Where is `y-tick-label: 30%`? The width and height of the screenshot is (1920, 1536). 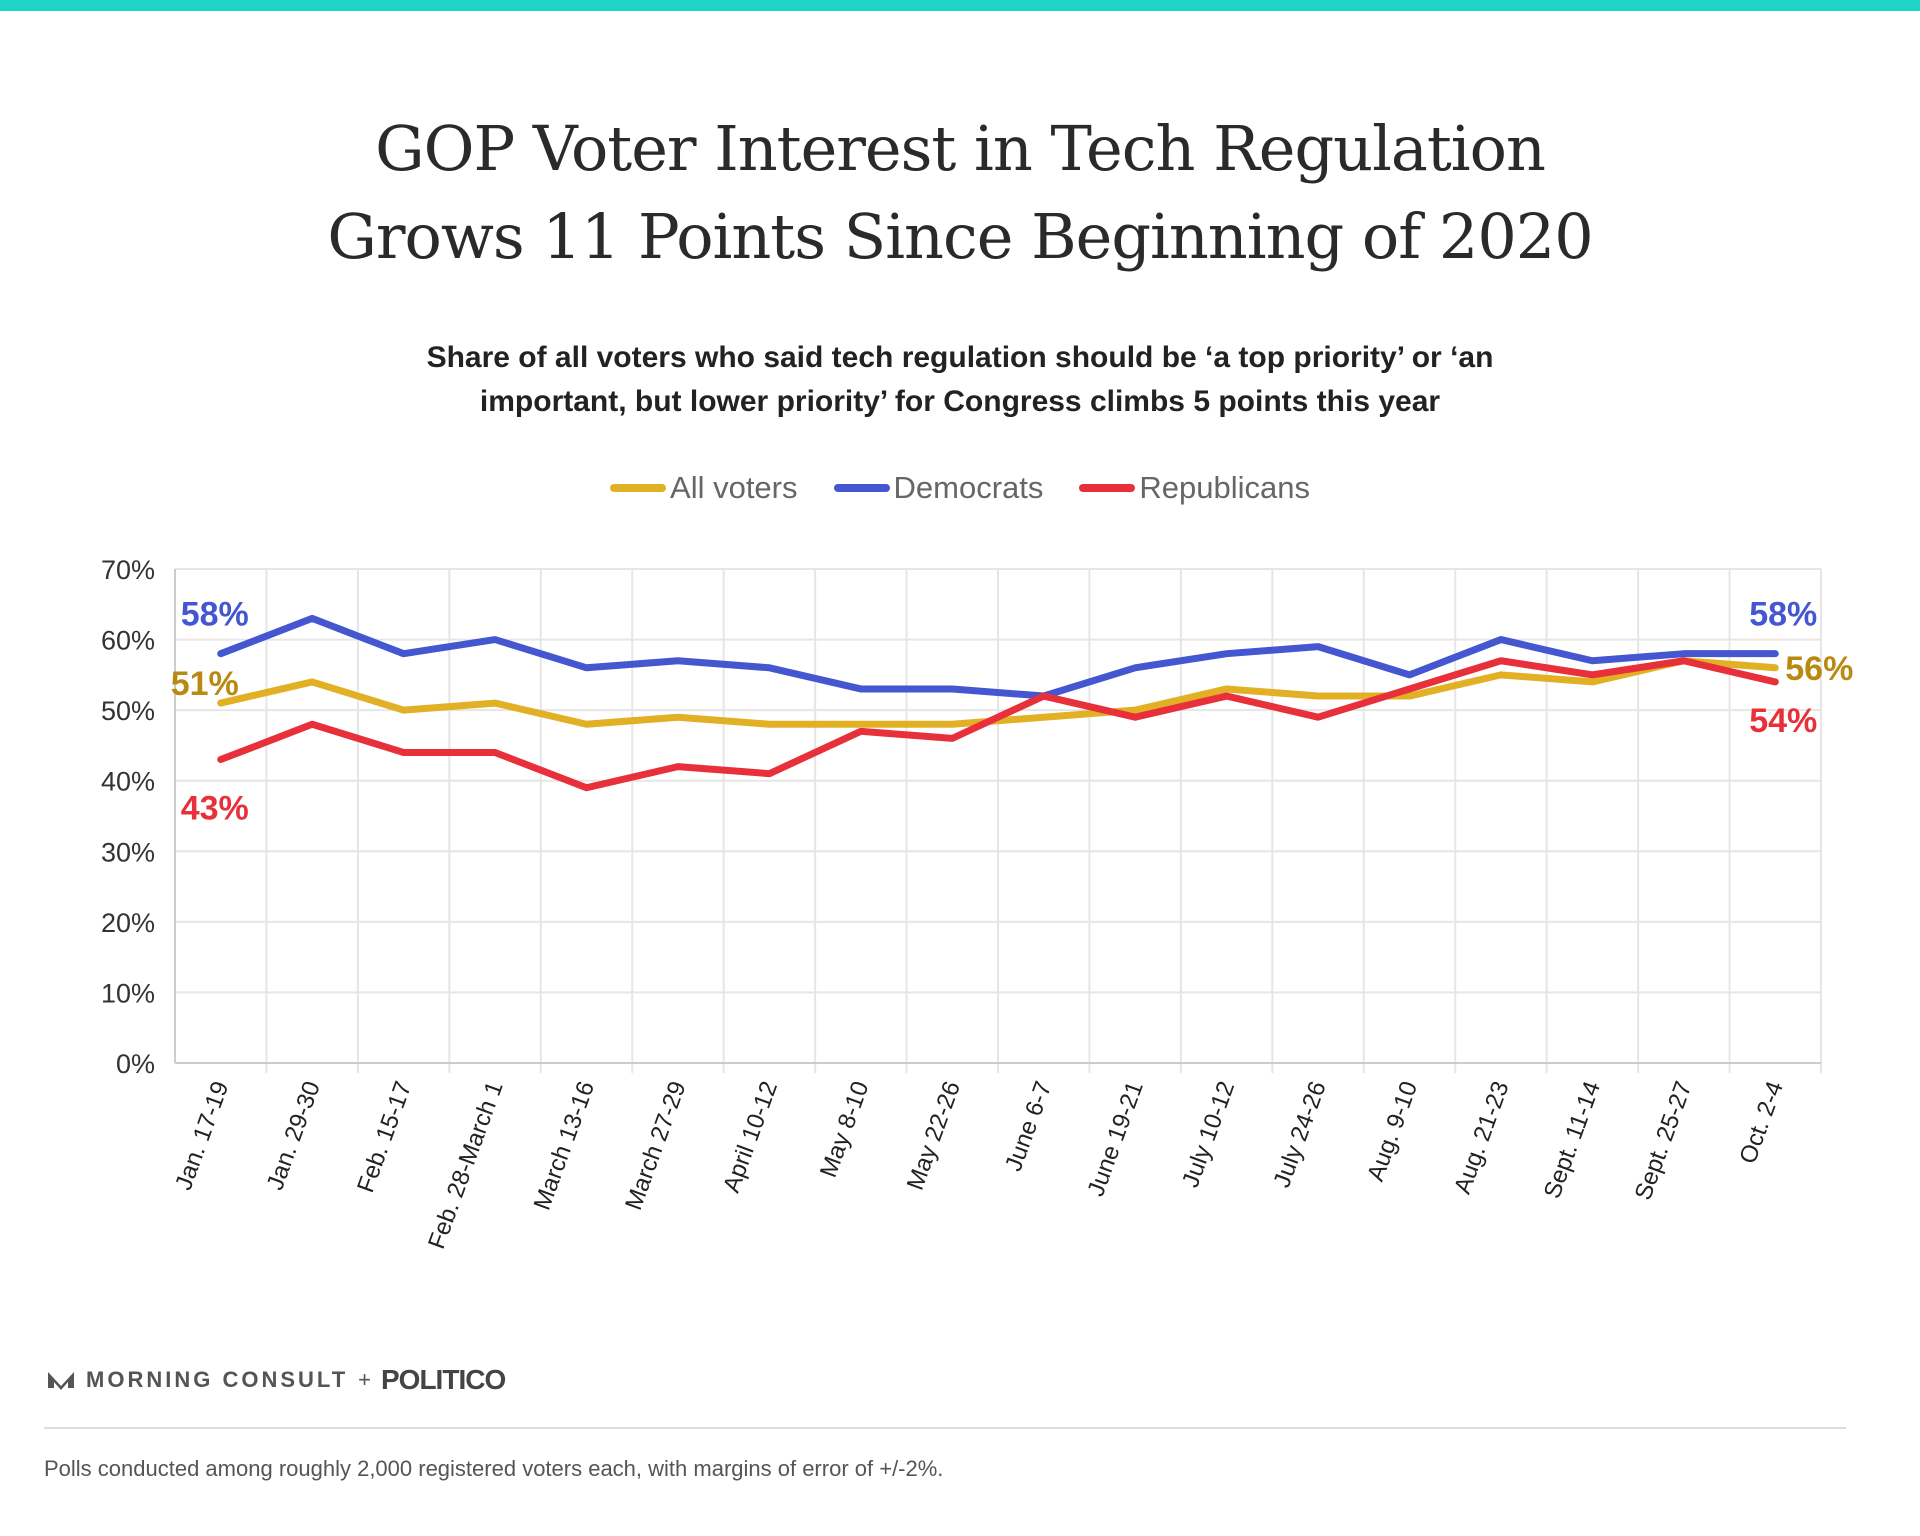 y-tick-label: 30% is located at coordinates (128, 852).